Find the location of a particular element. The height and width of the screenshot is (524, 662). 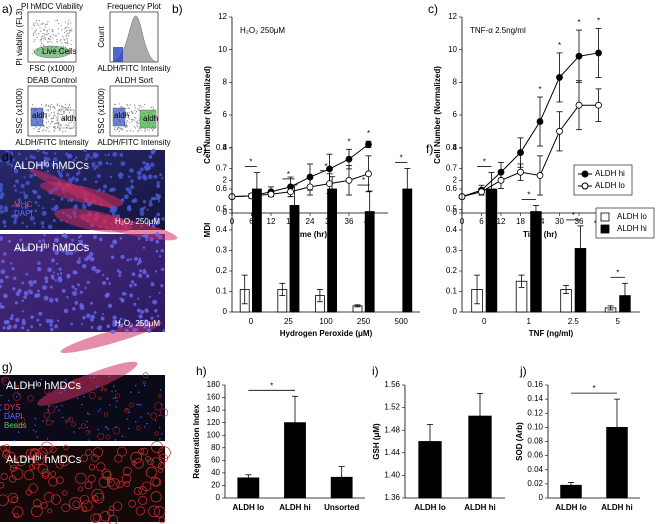

stain-label: DYS is located at coordinates (12, 407).